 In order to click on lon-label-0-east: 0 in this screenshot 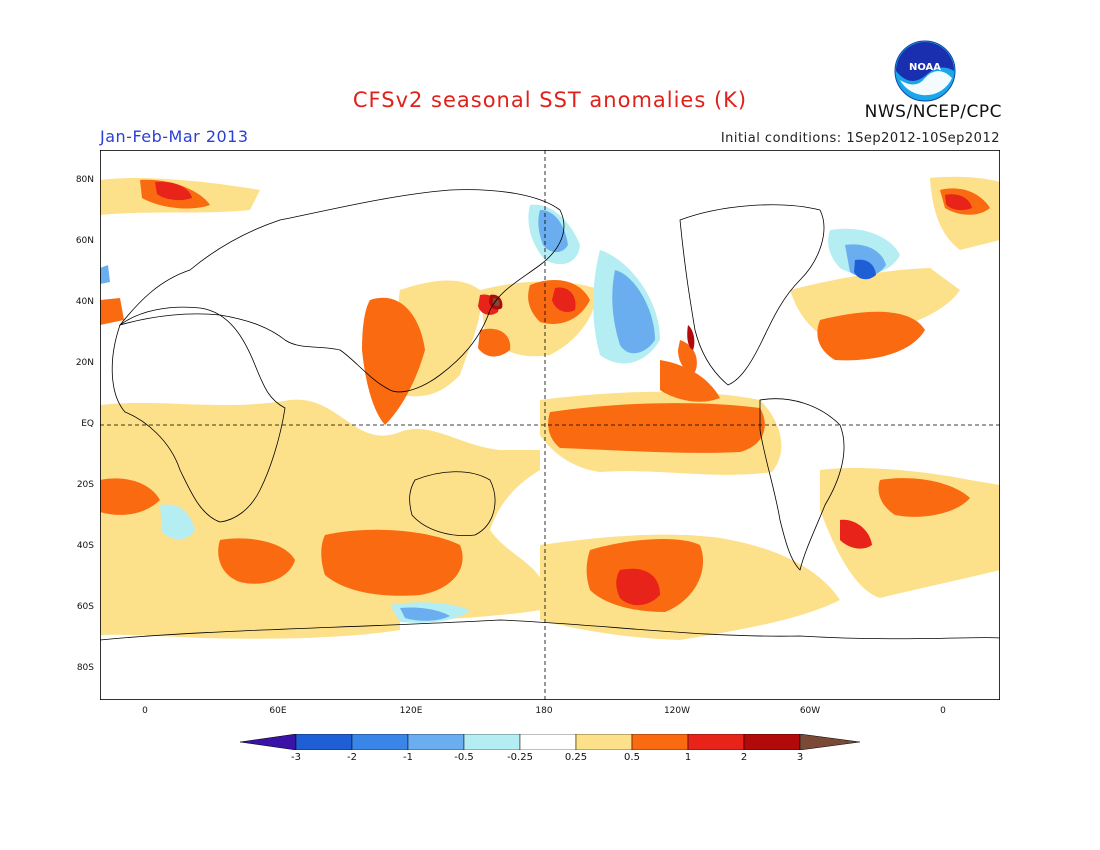, I will do `click(943, 711)`.